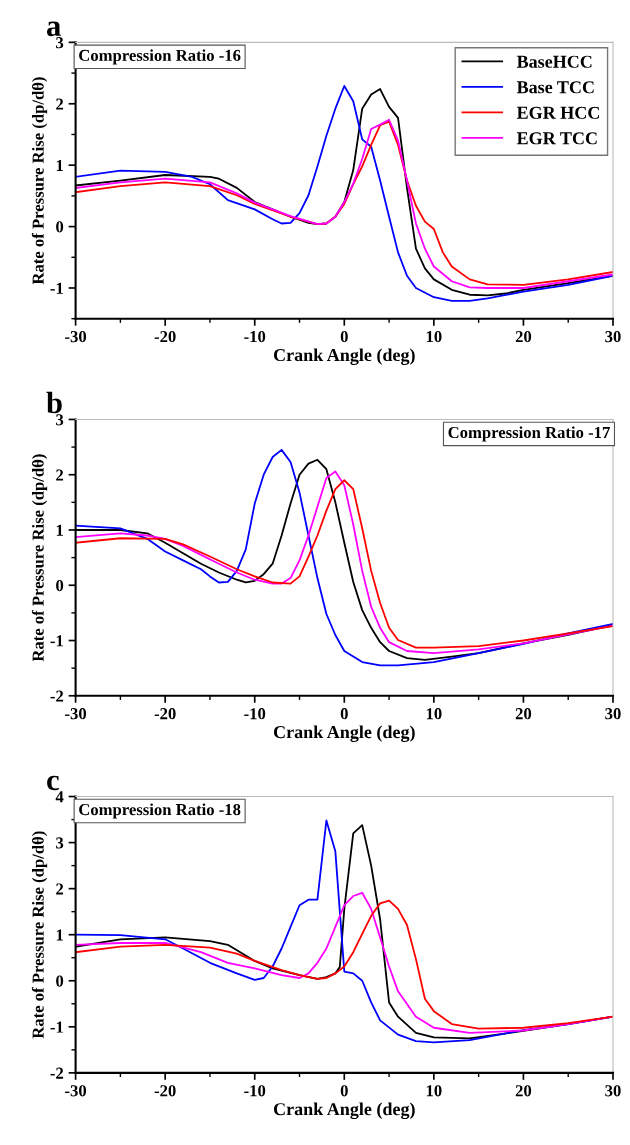  What do you see at coordinates (529, 434) in the screenshot?
I see `annotation: Compression Ratio -17` at bounding box center [529, 434].